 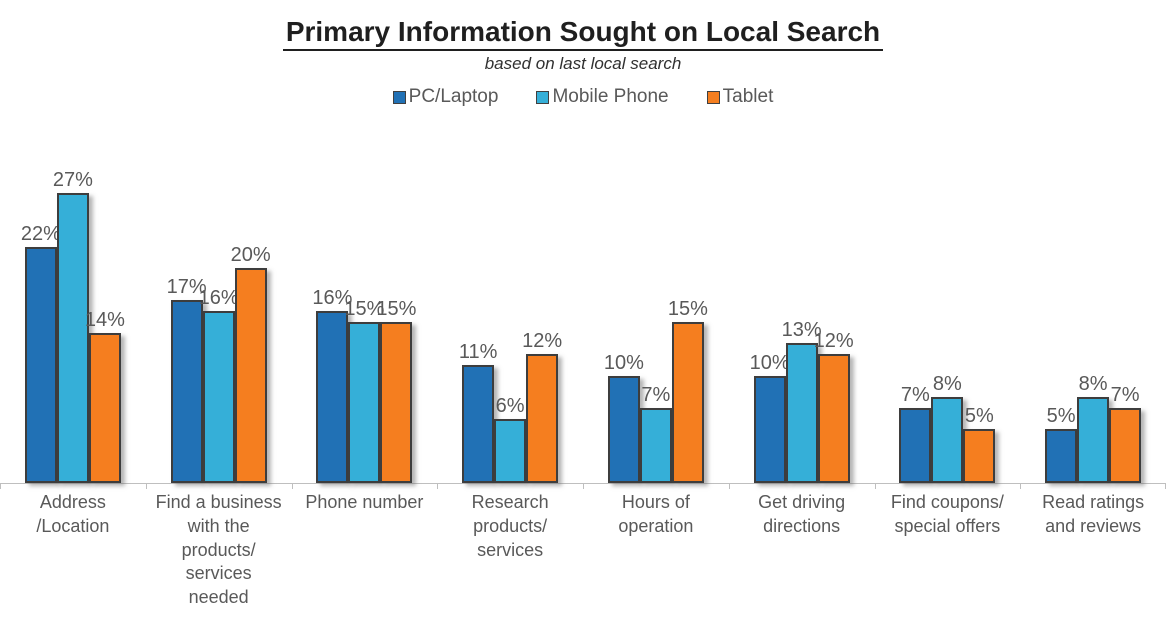 I want to click on bar-group-address: 22% 27% 14%, so click(x=73, y=326).